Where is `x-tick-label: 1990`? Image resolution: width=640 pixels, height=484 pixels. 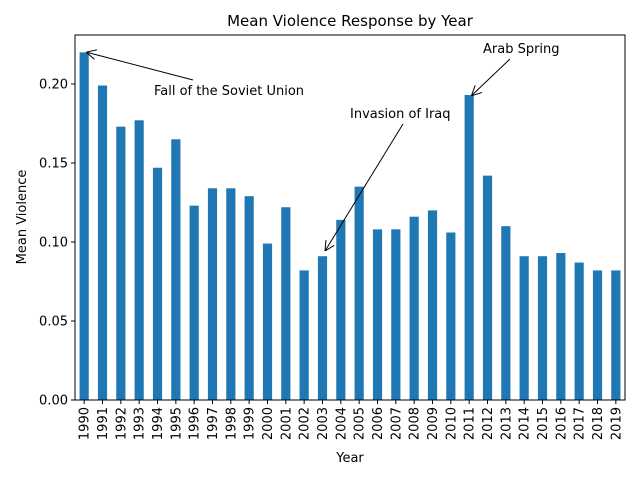 x-tick-label: 1990 is located at coordinates (85, 423).